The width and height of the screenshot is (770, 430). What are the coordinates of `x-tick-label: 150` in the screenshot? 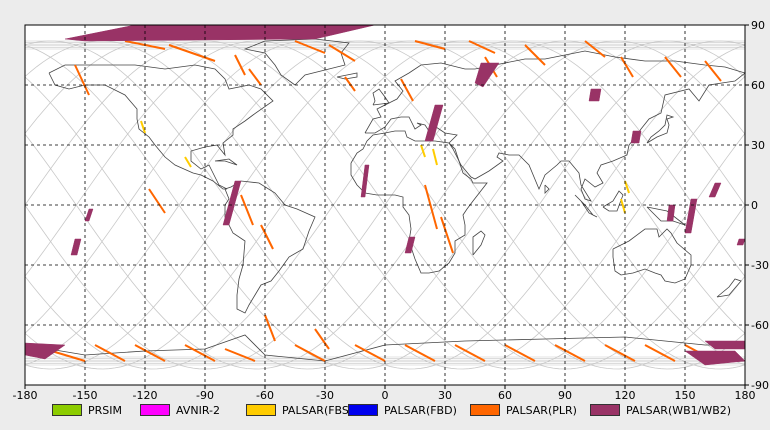 It's located at (685, 394).